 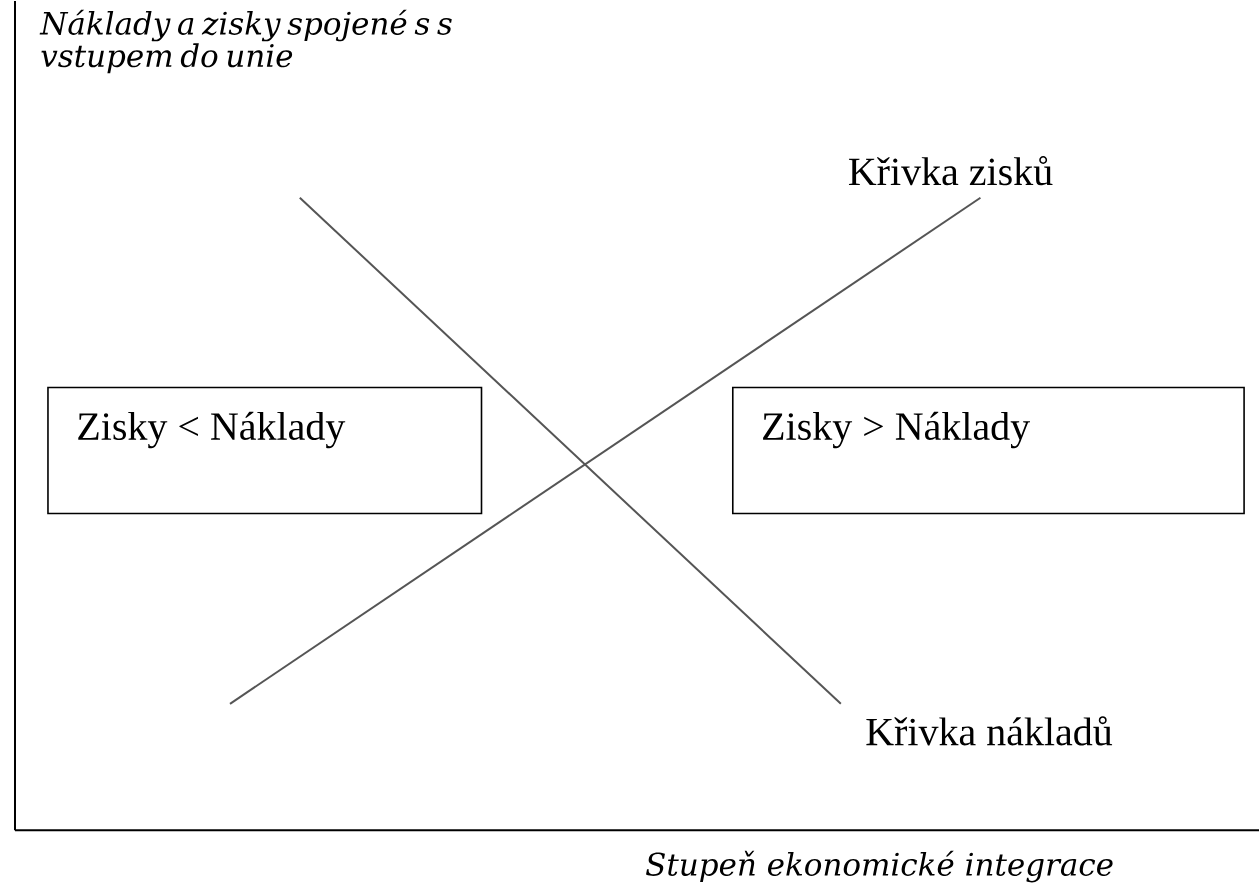 I want to click on annotation: Zisky < Náklady, so click(x=212, y=430).